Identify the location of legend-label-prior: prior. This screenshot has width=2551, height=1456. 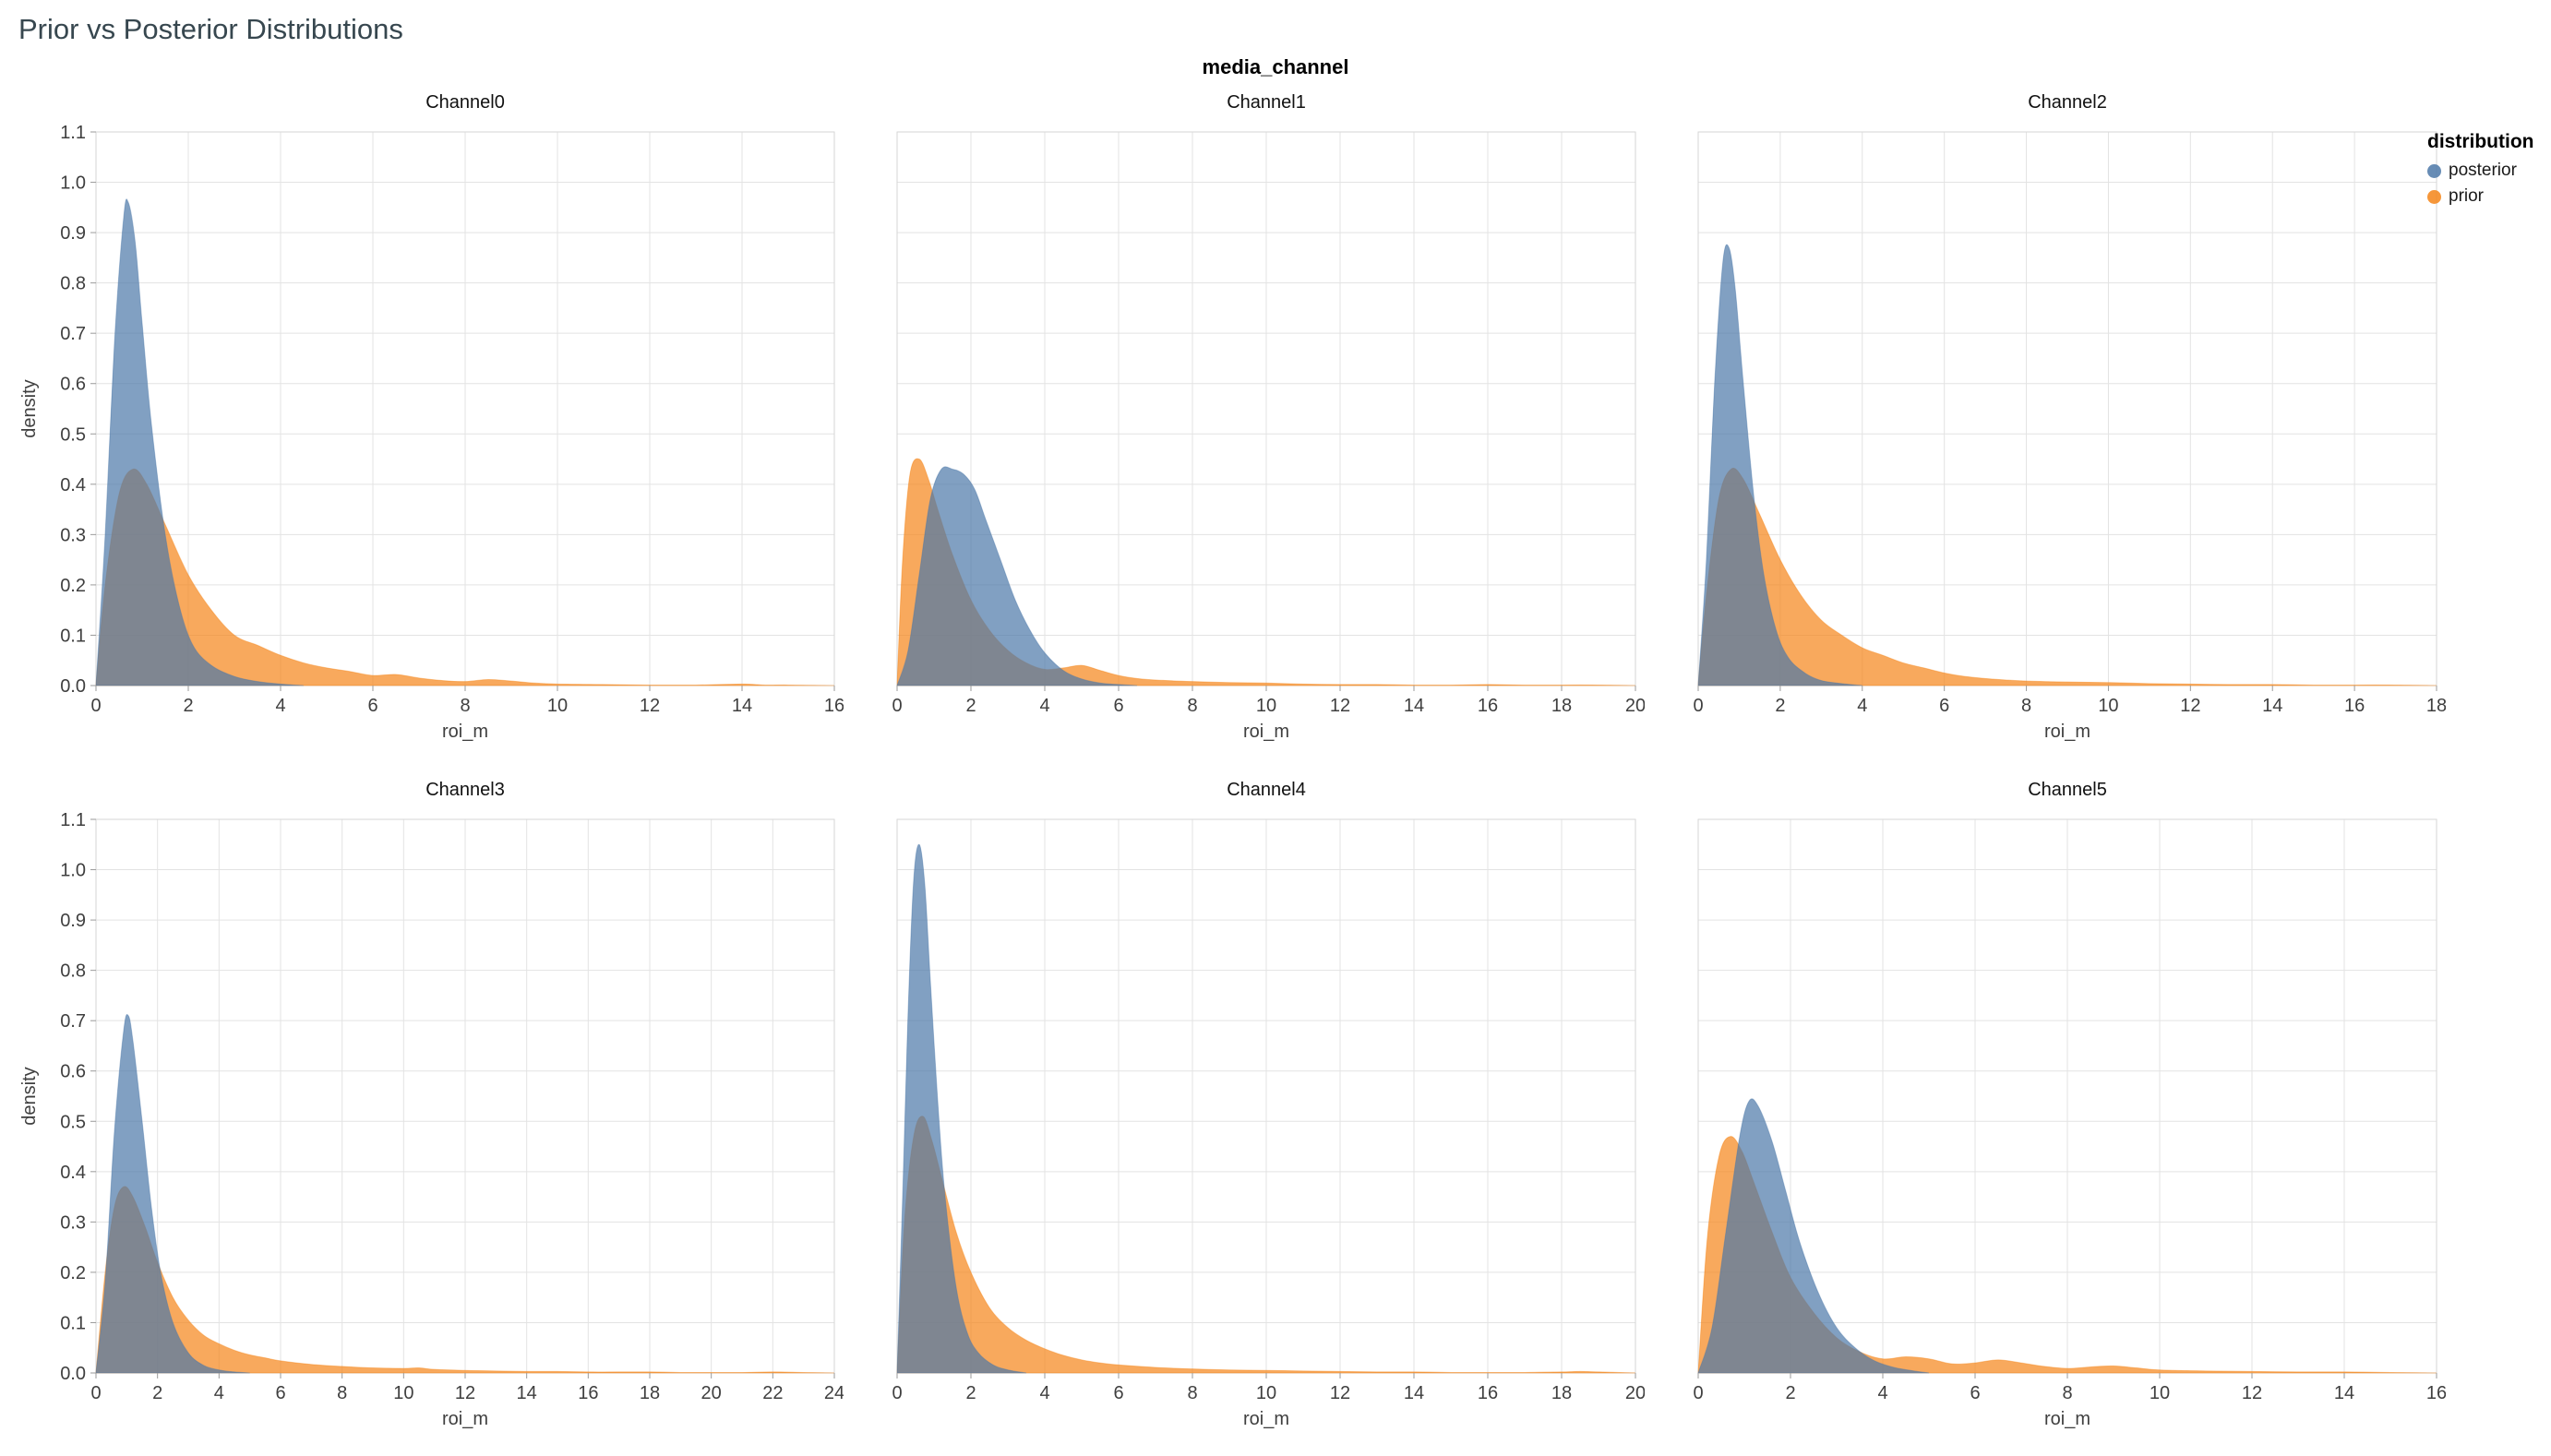
(2467, 196).